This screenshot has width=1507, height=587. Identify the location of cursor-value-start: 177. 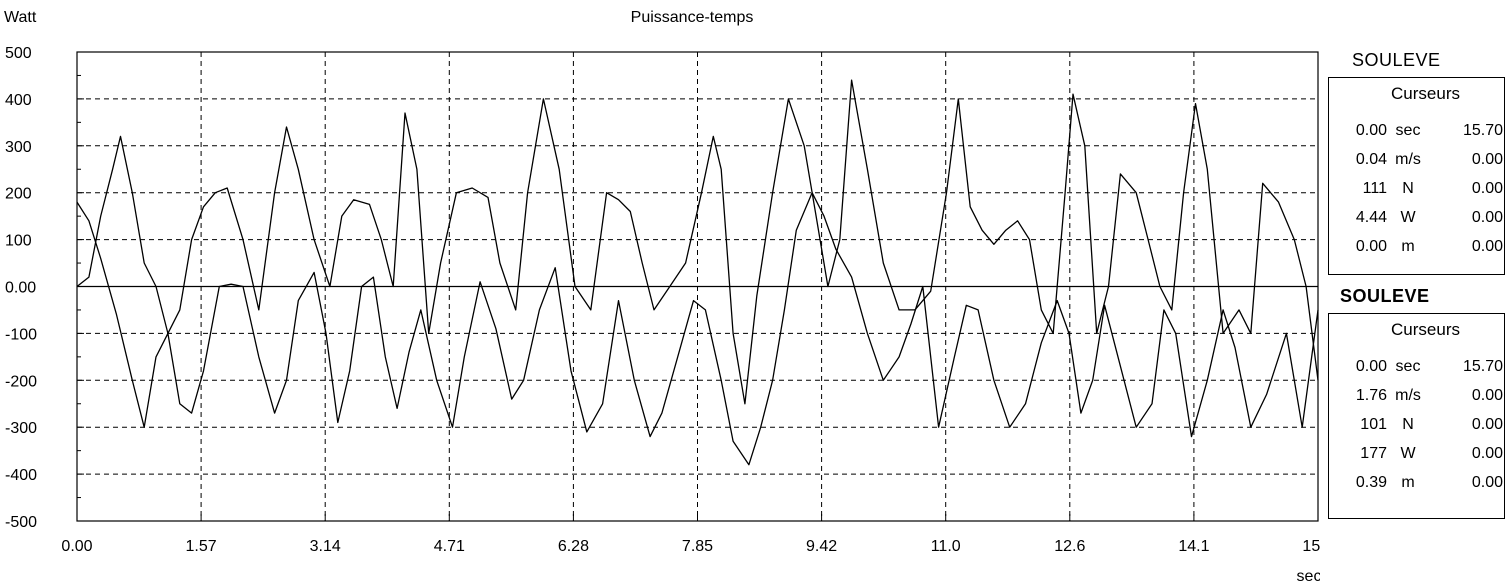
(1373, 453).